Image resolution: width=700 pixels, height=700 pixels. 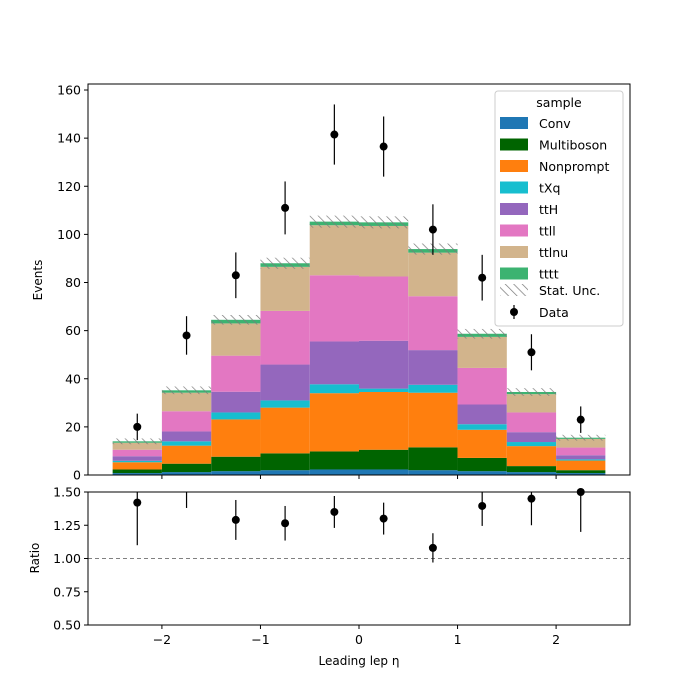 I want to click on ratio-y-tick-label: 0.50, so click(x=67, y=625).